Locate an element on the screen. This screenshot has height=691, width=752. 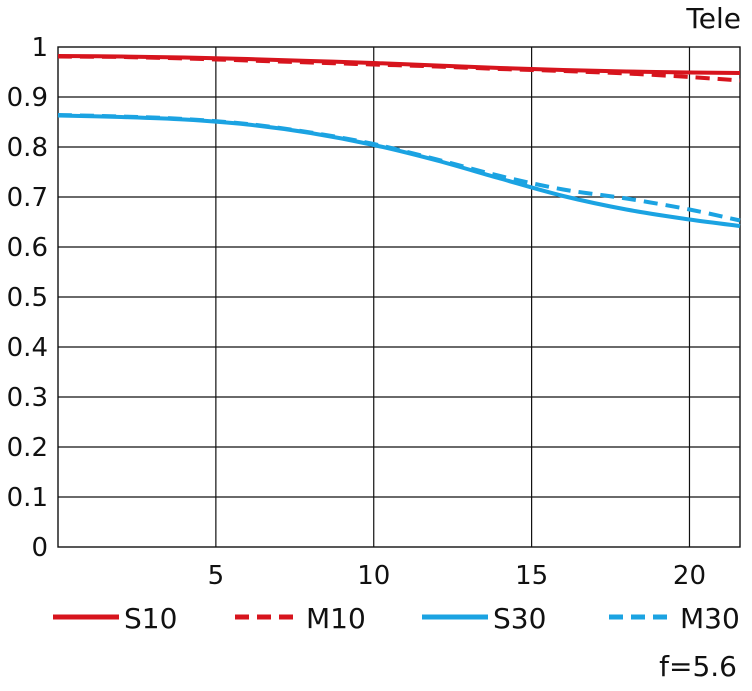
x-tick-label: 10 is located at coordinates (373, 576).